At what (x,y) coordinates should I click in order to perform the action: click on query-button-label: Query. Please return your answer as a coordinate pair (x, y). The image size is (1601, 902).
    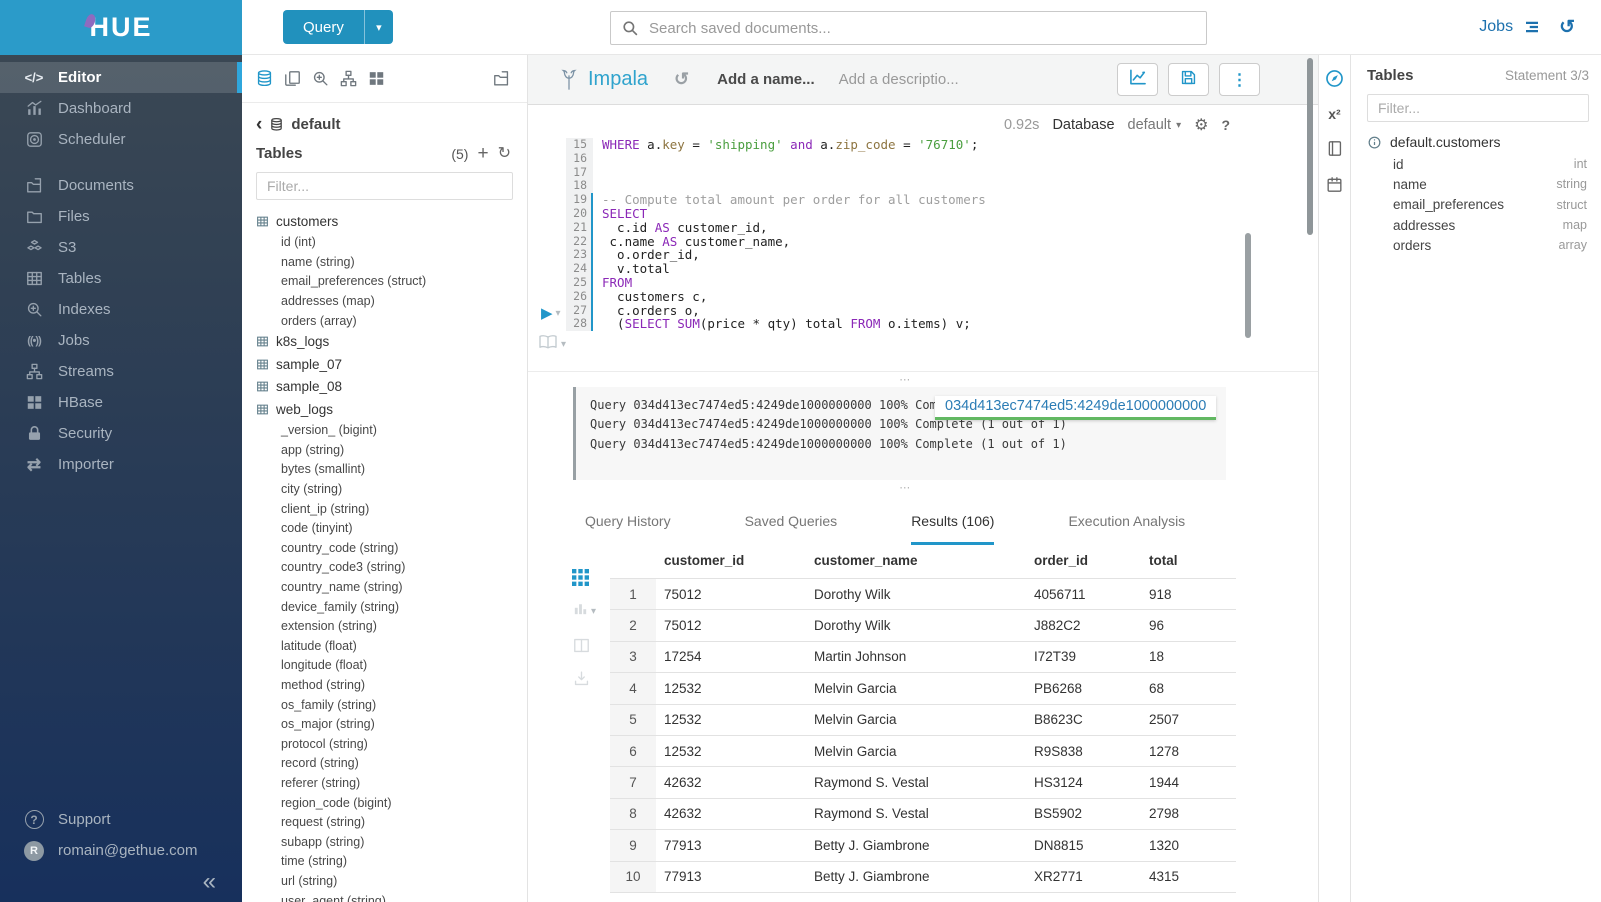
    Looking at the image, I should click on (323, 27).